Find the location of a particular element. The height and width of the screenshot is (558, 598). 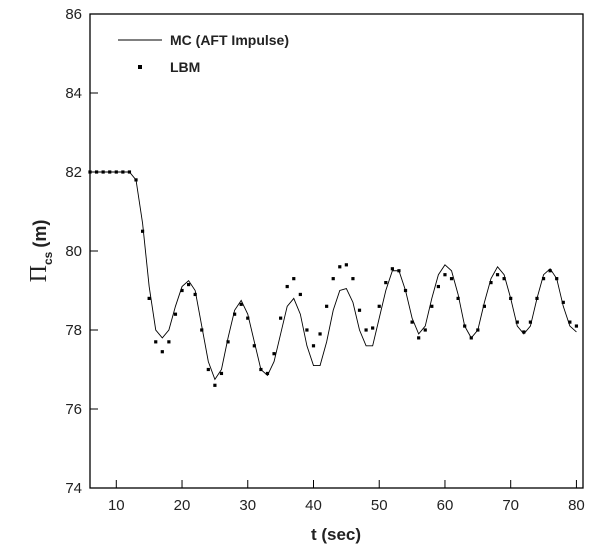

y-tick-label: 84 is located at coordinates (73, 93).